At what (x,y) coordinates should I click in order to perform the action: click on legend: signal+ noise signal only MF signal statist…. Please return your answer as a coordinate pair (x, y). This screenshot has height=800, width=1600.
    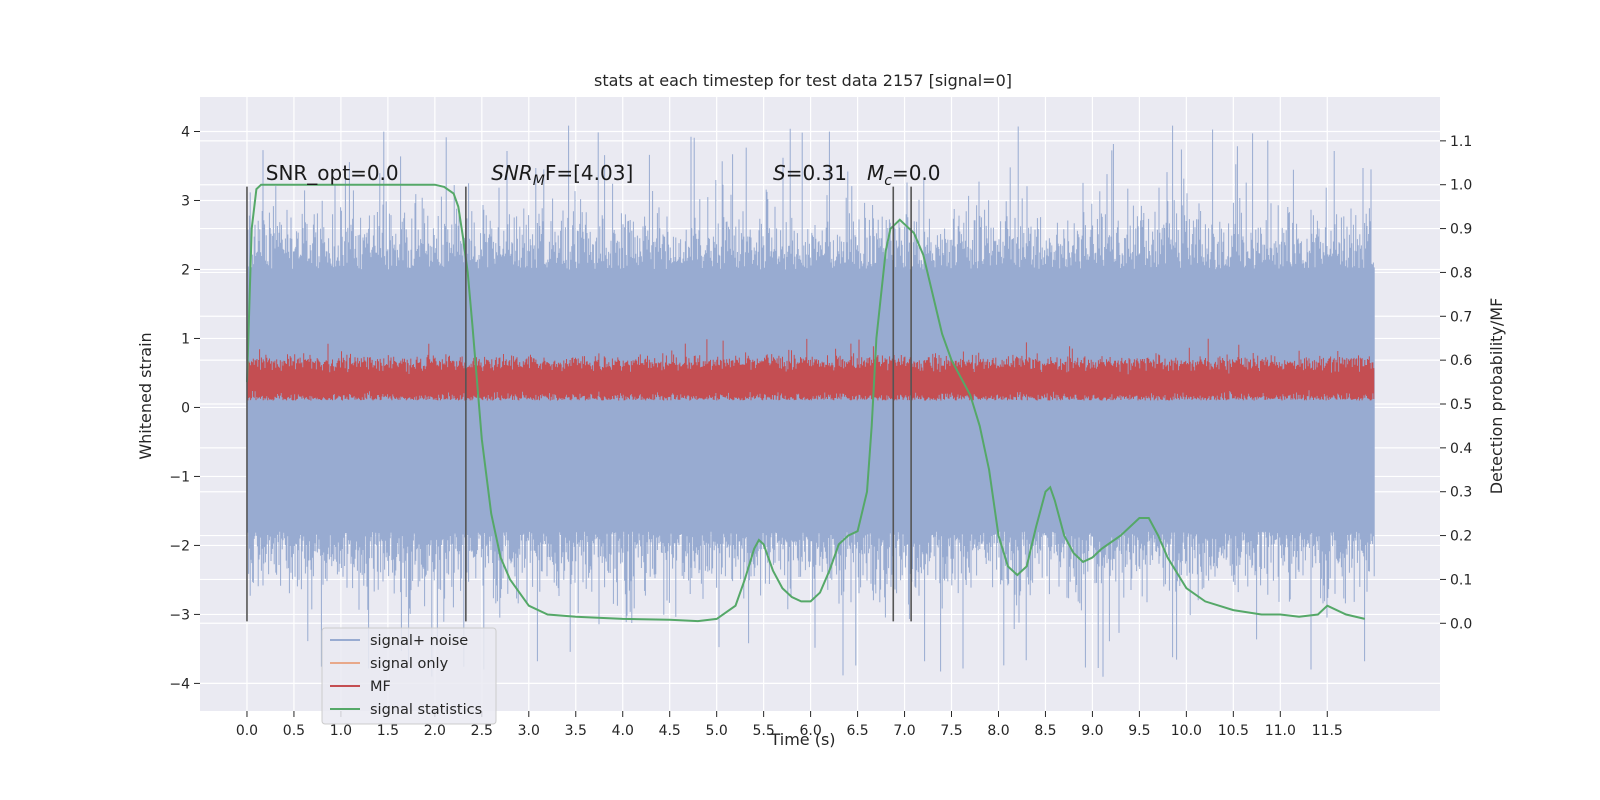
    Looking at the image, I should click on (409, 676).